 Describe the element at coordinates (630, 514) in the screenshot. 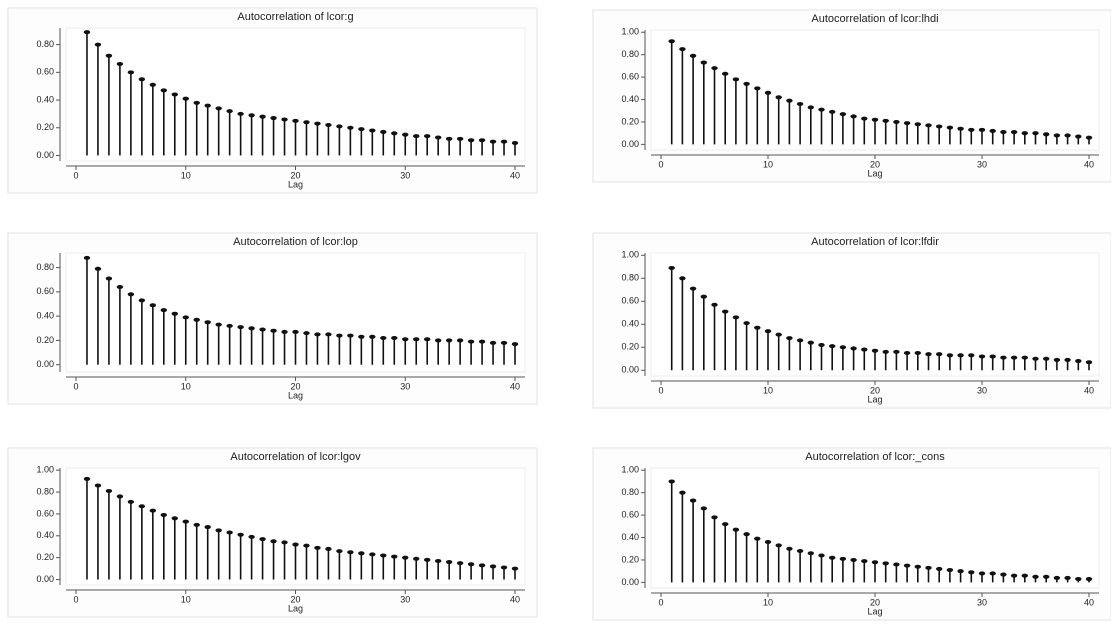

I see `y-tick-label: 0.60` at that location.